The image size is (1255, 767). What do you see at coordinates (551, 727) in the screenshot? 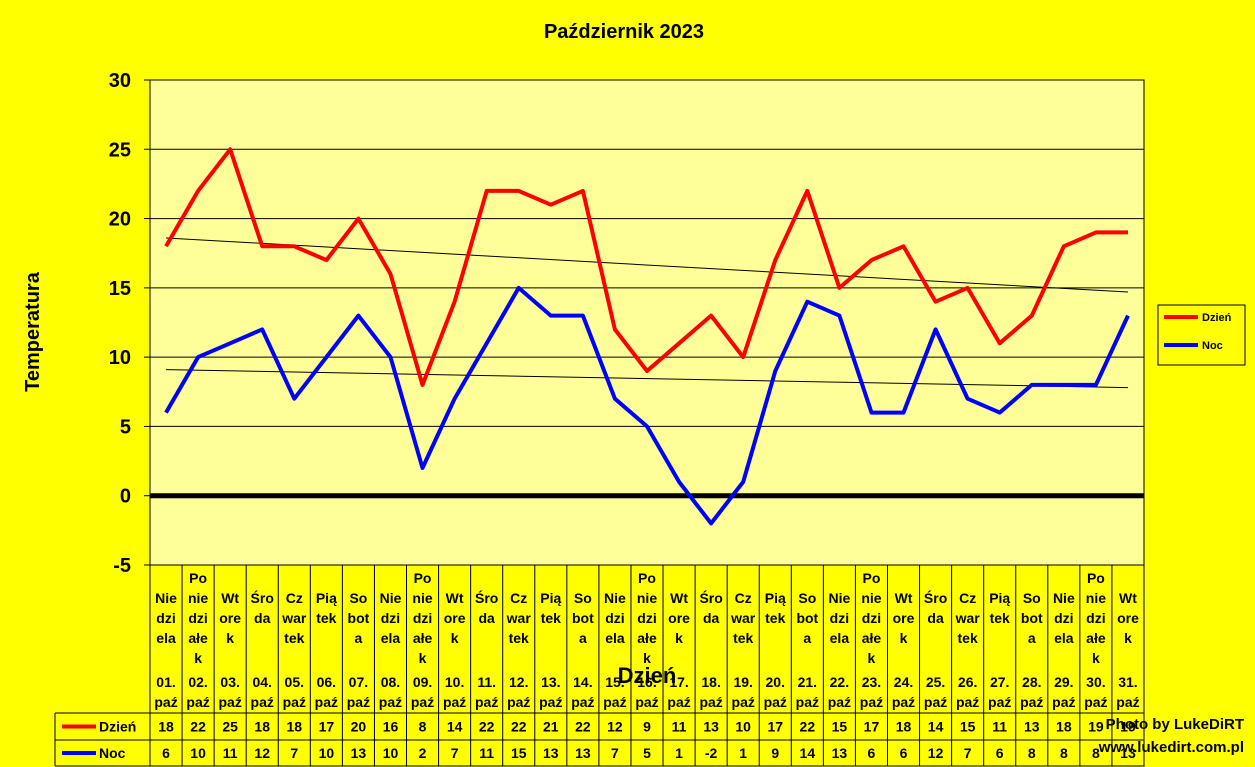
I see `table-cell: 21` at bounding box center [551, 727].